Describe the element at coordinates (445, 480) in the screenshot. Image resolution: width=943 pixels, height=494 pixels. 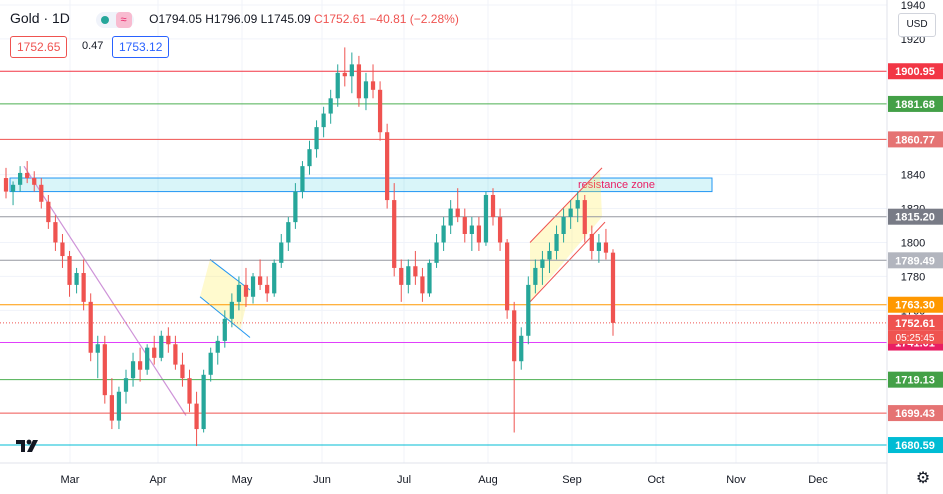
I see `time-axis: Mar Apr May Jun Jul Aug Sep Oct Nov Dec` at that location.